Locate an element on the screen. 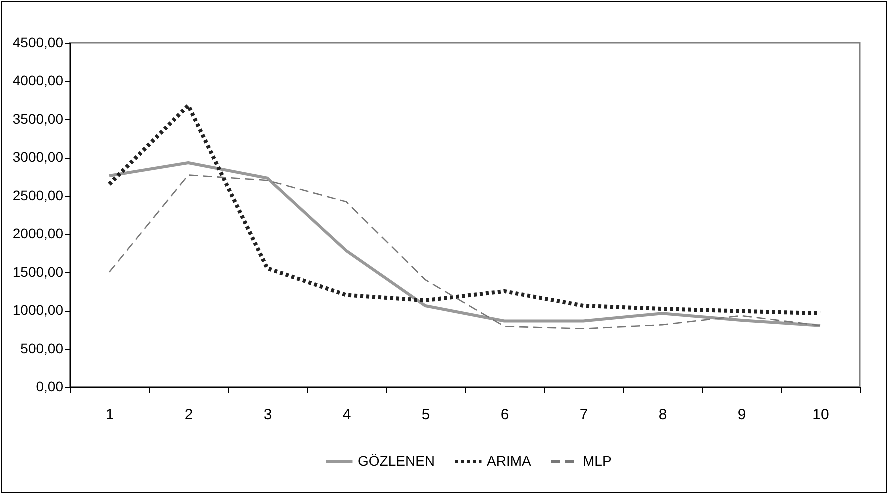 This screenshot has width=888, height=494. y-tick-label: 2000,00 is located at coordinates (38, 234).